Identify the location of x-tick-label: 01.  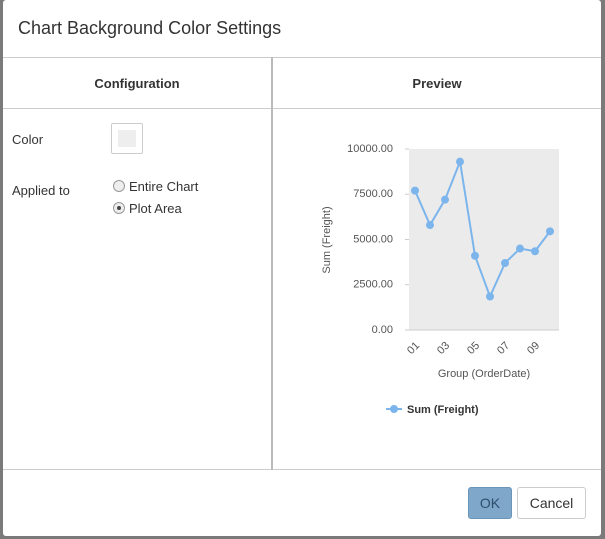
(413, 348).